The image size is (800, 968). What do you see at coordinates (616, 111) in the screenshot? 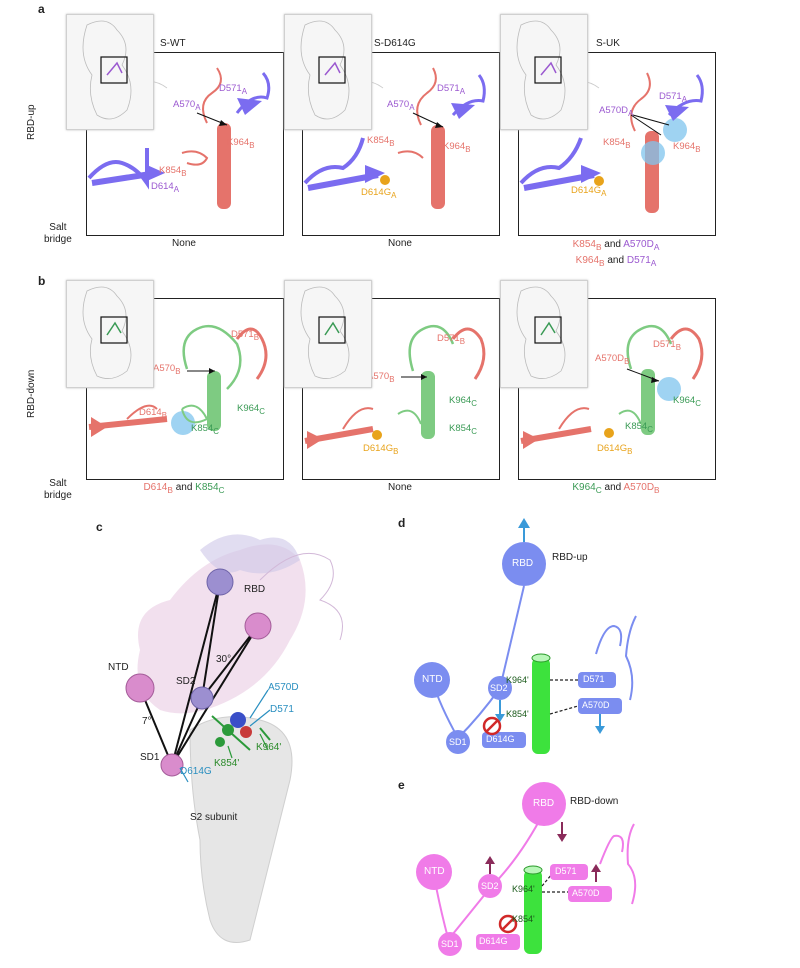
I see `label-a570d: A570DA` at bounding box center [616, 111].